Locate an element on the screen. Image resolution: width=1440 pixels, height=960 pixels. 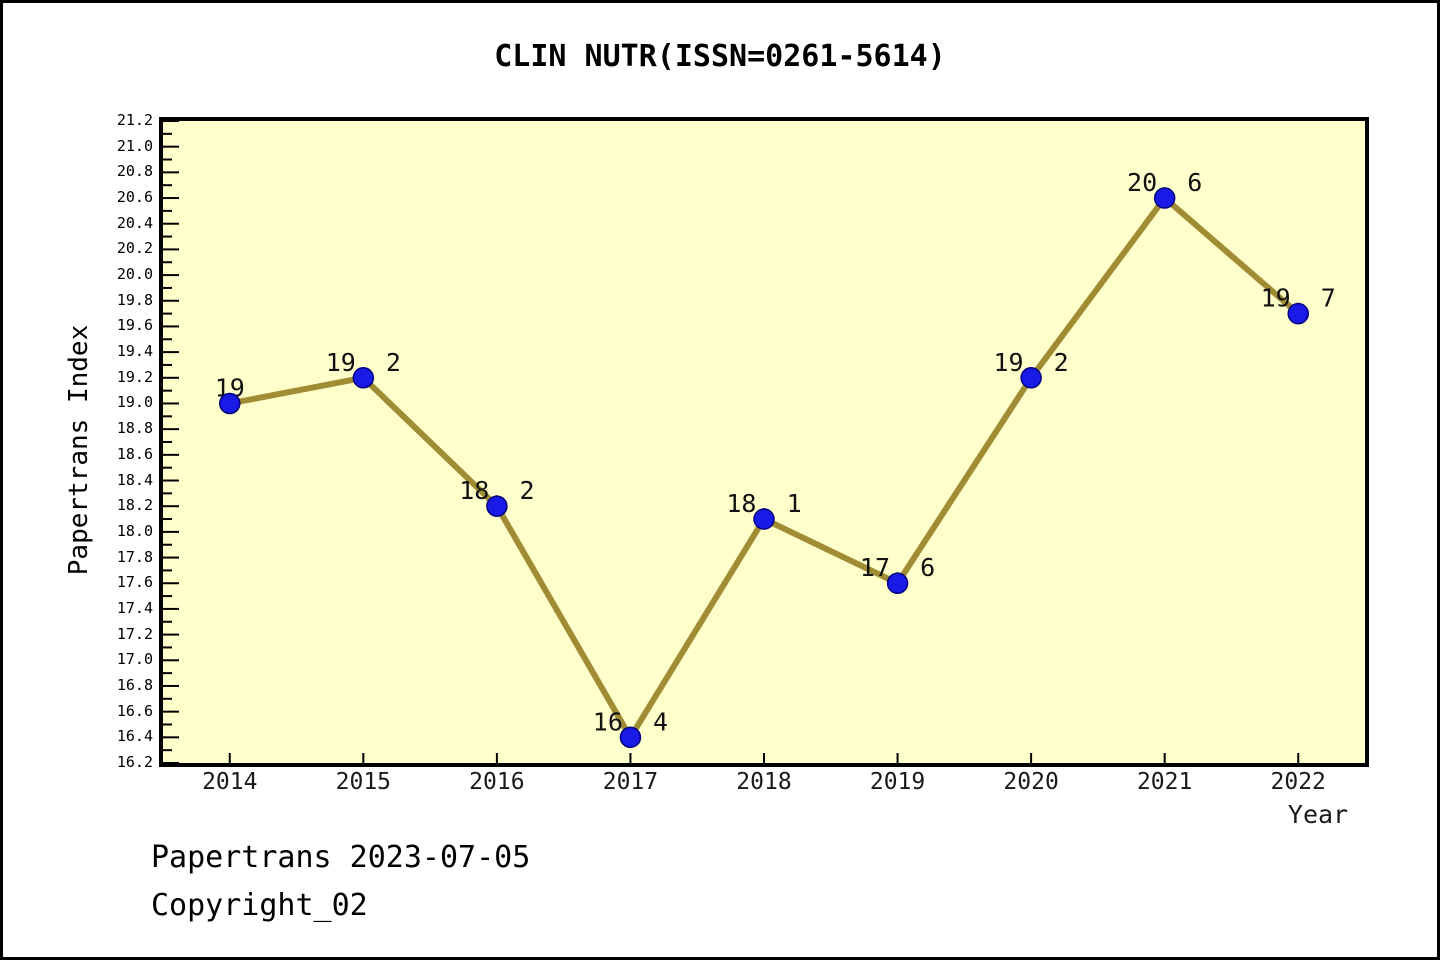
y-tick-label: 16.4 is located at coordinates (134, 736).